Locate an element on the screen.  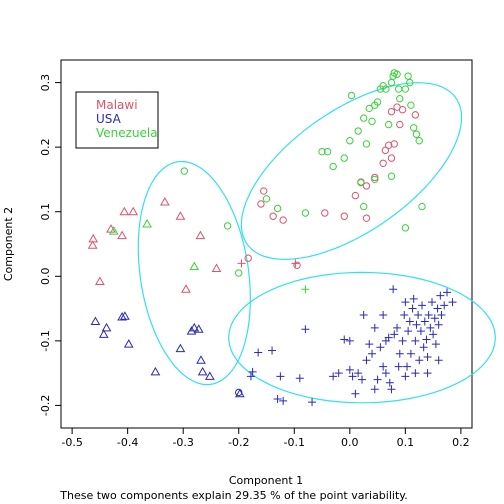
y-tick-label: 0.0 is located at coordinates (45, 277).